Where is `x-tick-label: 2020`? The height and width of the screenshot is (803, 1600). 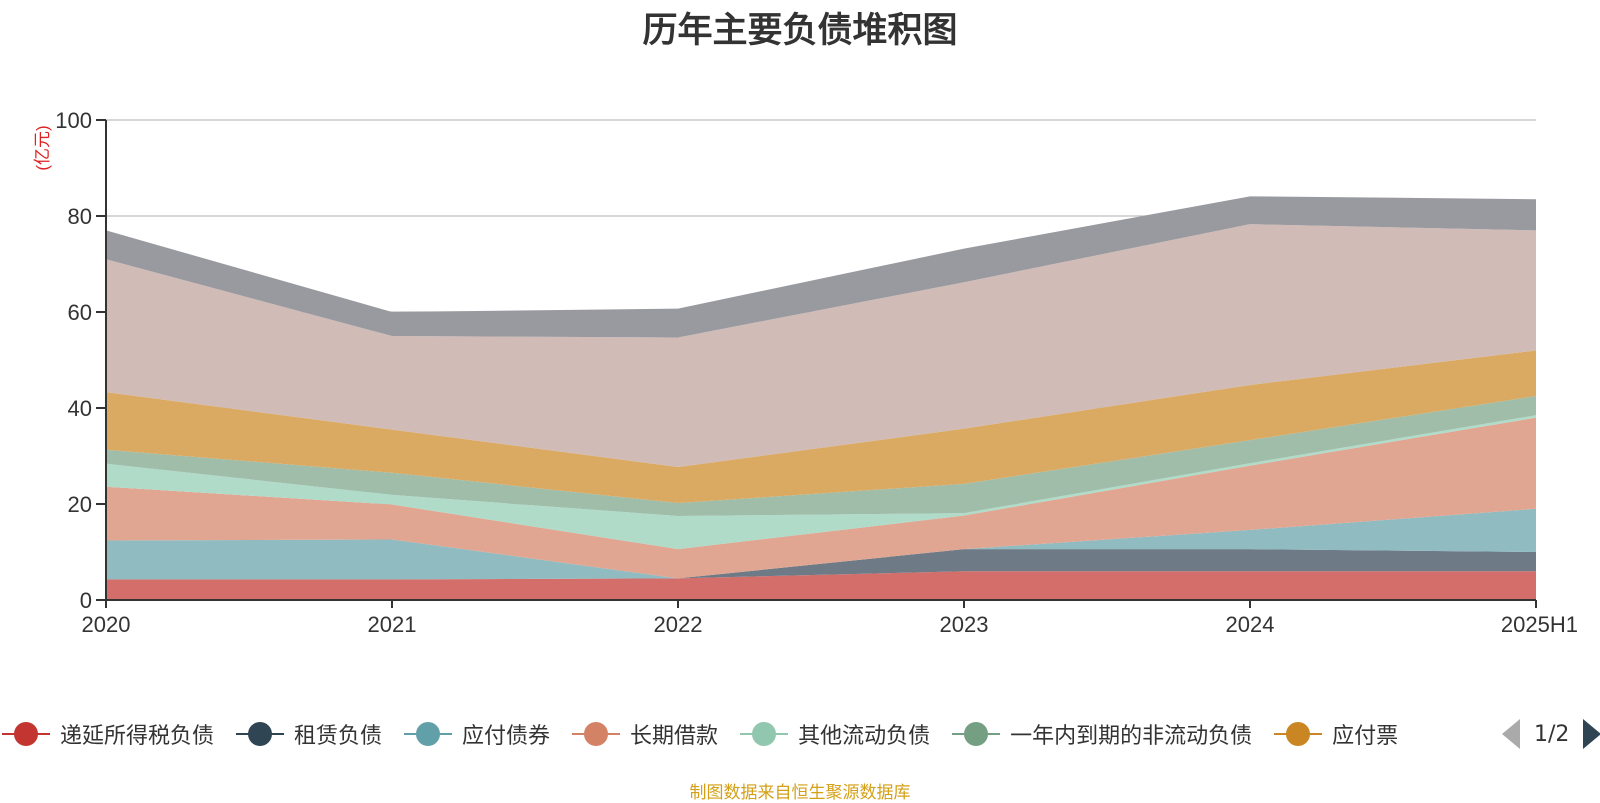 x-tick-label: 2020 is located at coordinates (106, 624).